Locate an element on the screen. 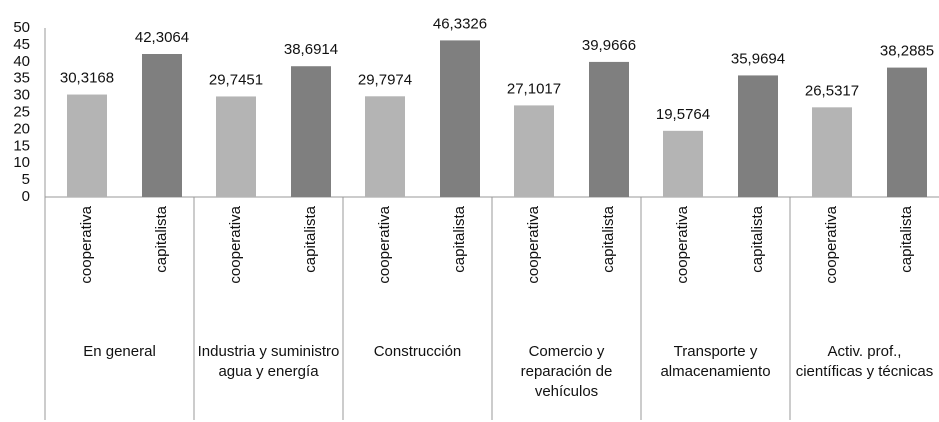 The width and height of the screenshot is (939, 422). y-tick-label: 50 is located at coordinates (21, 27).